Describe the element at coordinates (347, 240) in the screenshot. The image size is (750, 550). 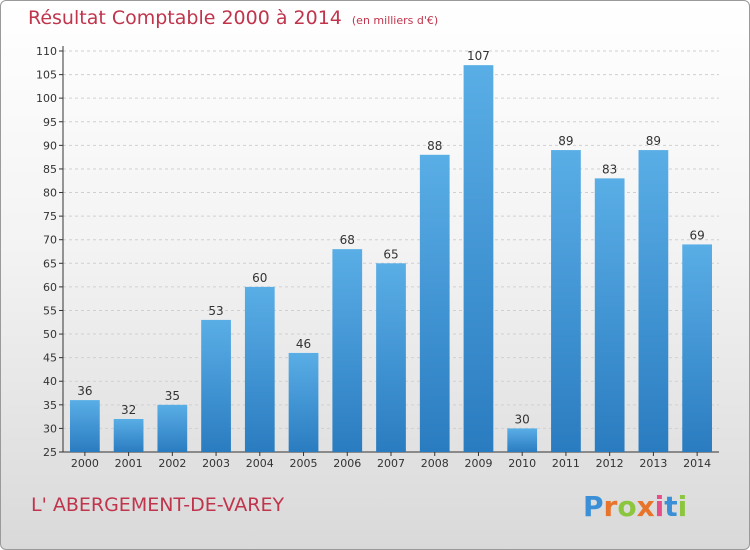
I see `data-label: 68` at that location.